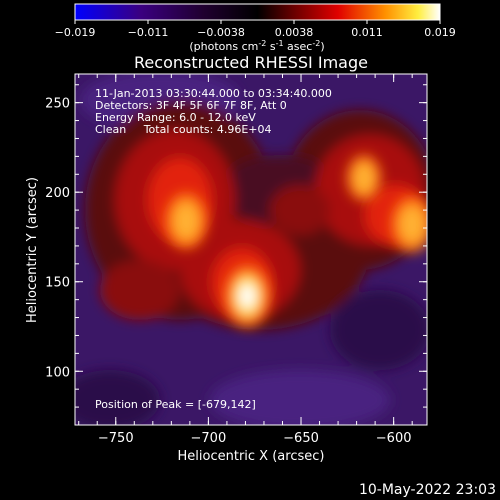 The width and height of the screenshot is (500, 500). Describe the element at coordinates (75, 32) in the screenshot. I see `colorbar-tick-label: −0.019` at that location.